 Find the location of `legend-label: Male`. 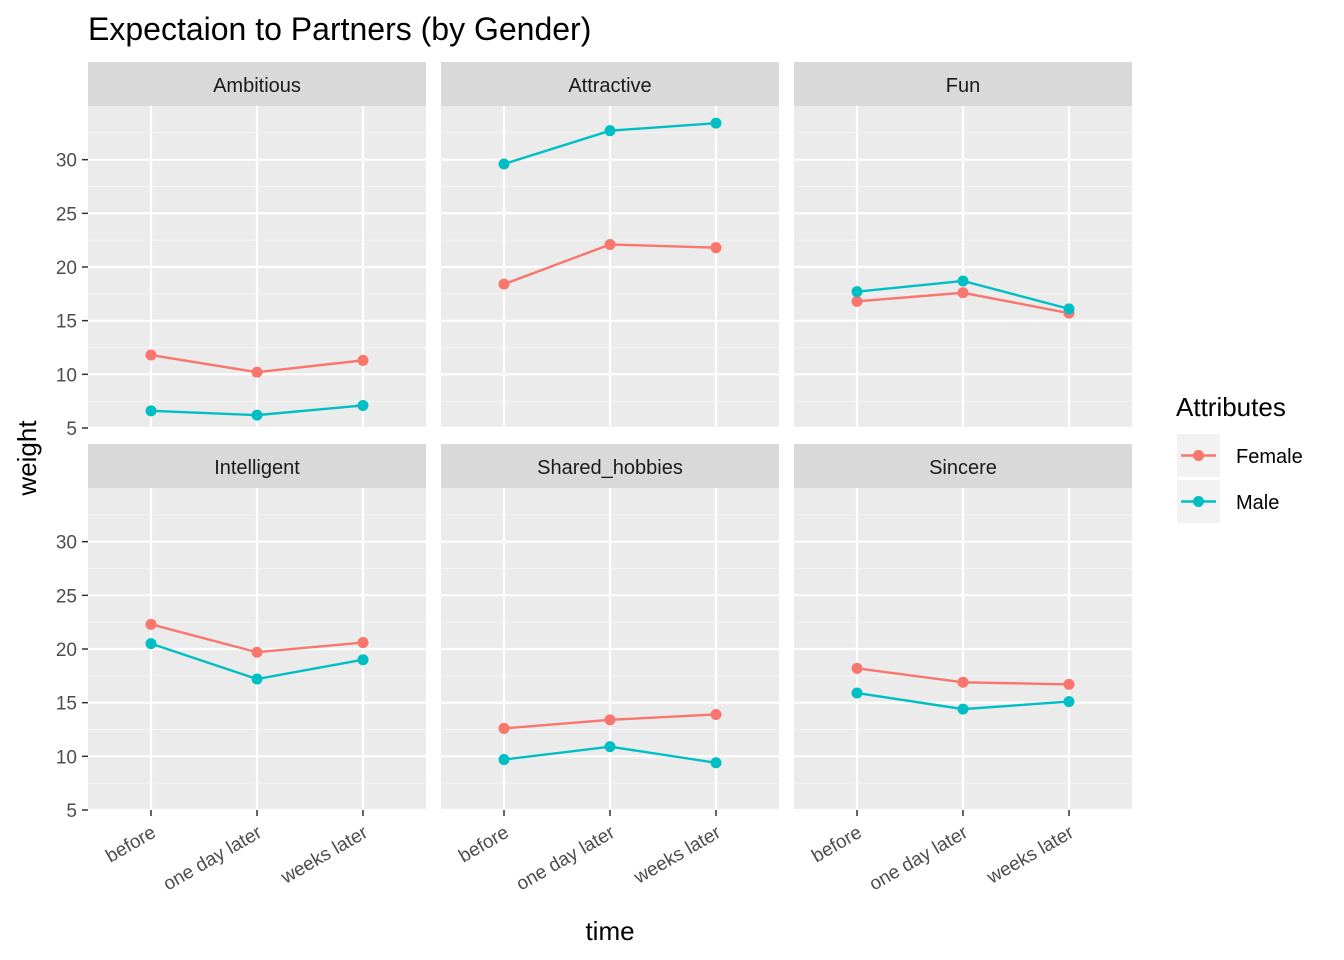

legend-label: Male is located at coordinates (1257, 503).